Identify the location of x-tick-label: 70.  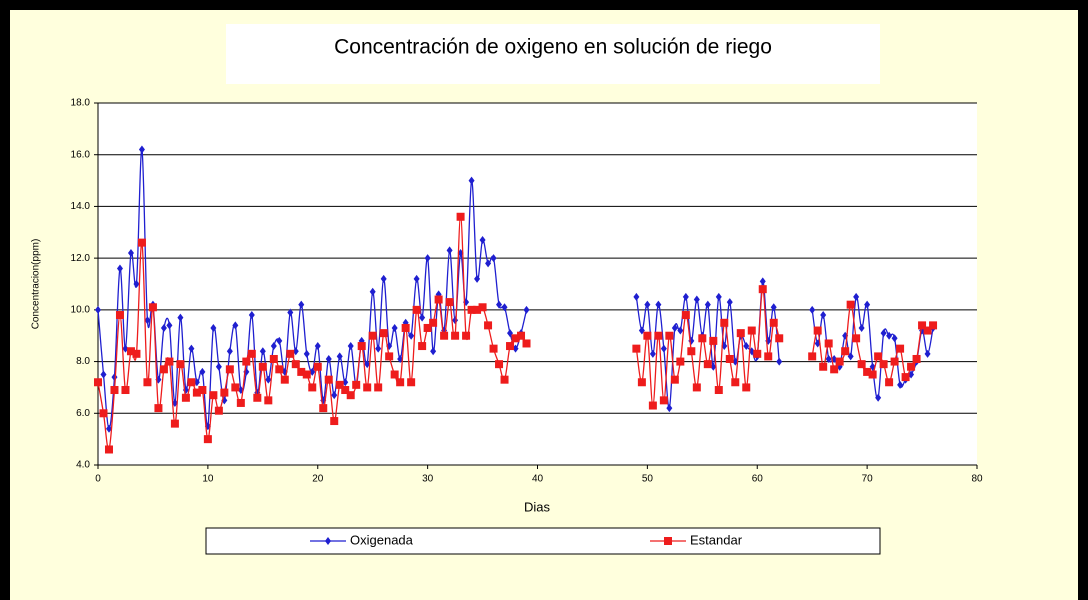
(868, 479).